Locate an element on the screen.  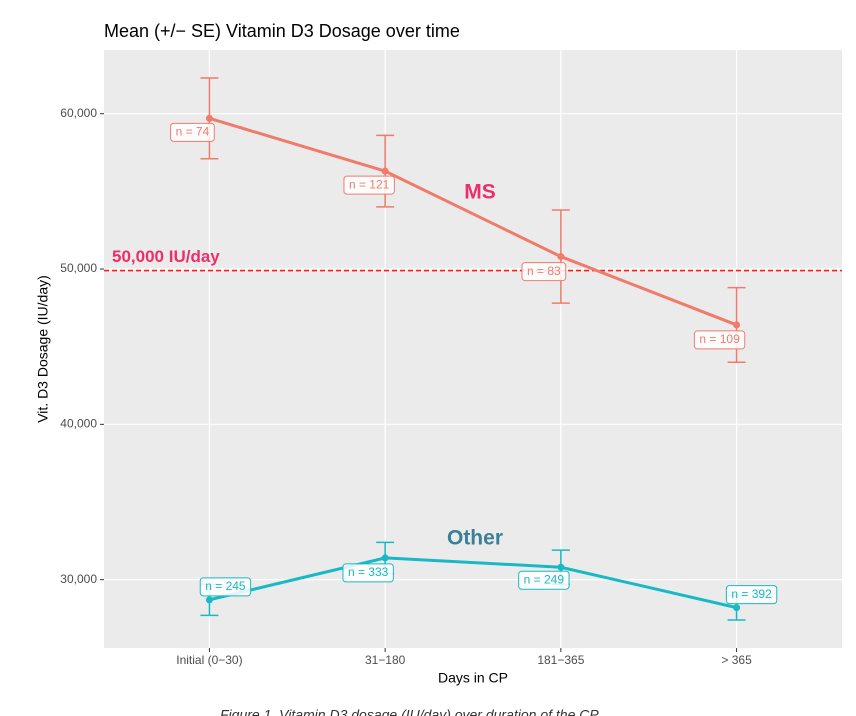
count-label: n = 121 is located at coordinates (369, 184).